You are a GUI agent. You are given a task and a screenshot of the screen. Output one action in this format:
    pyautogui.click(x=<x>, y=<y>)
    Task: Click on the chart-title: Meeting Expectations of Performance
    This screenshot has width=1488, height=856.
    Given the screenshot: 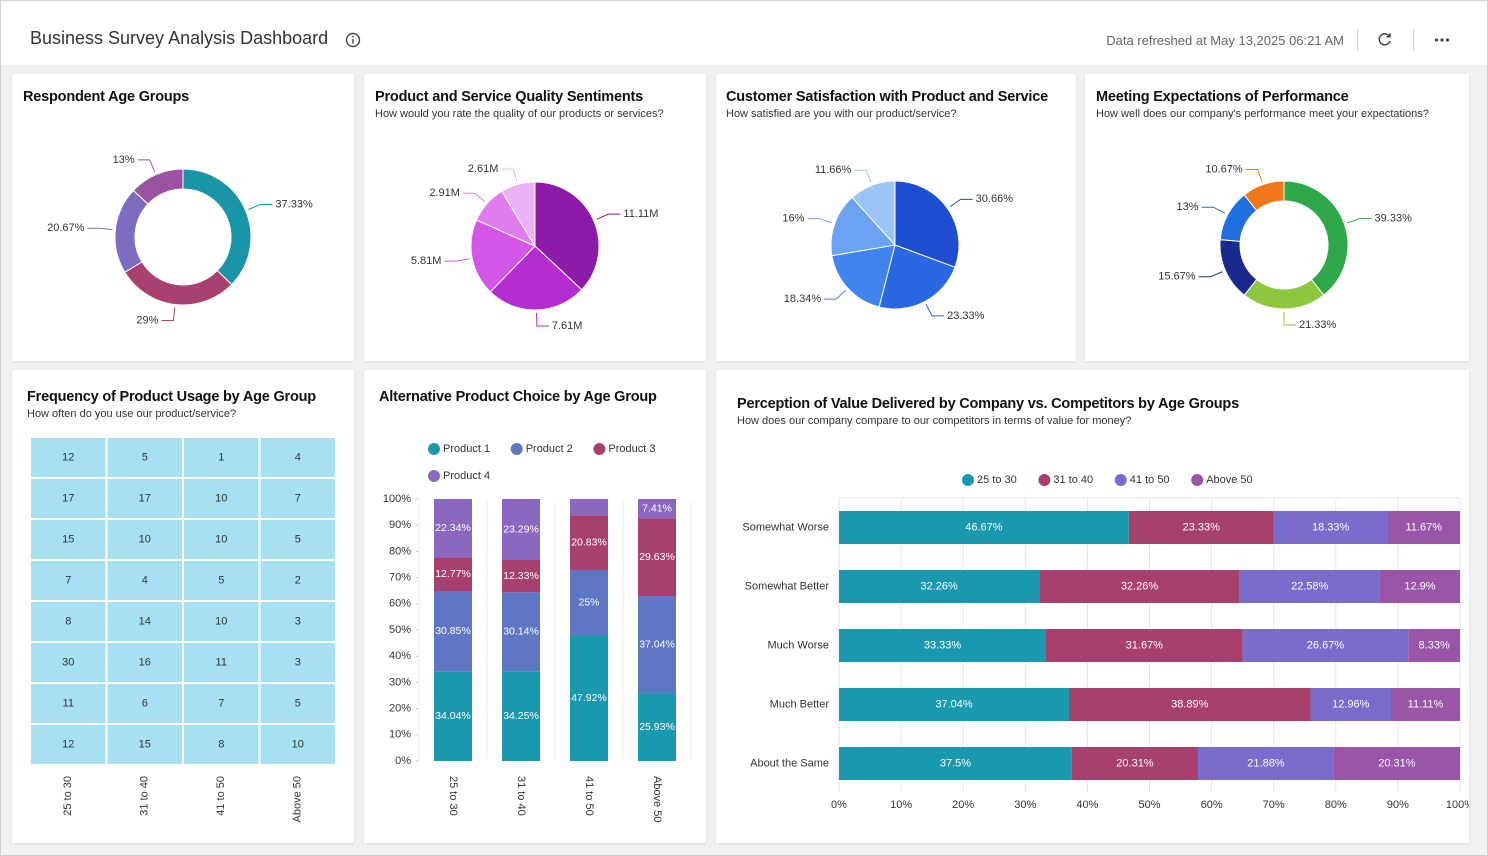 What is the action you would take?
    pyautogui.click(x=1222, y=97)
    